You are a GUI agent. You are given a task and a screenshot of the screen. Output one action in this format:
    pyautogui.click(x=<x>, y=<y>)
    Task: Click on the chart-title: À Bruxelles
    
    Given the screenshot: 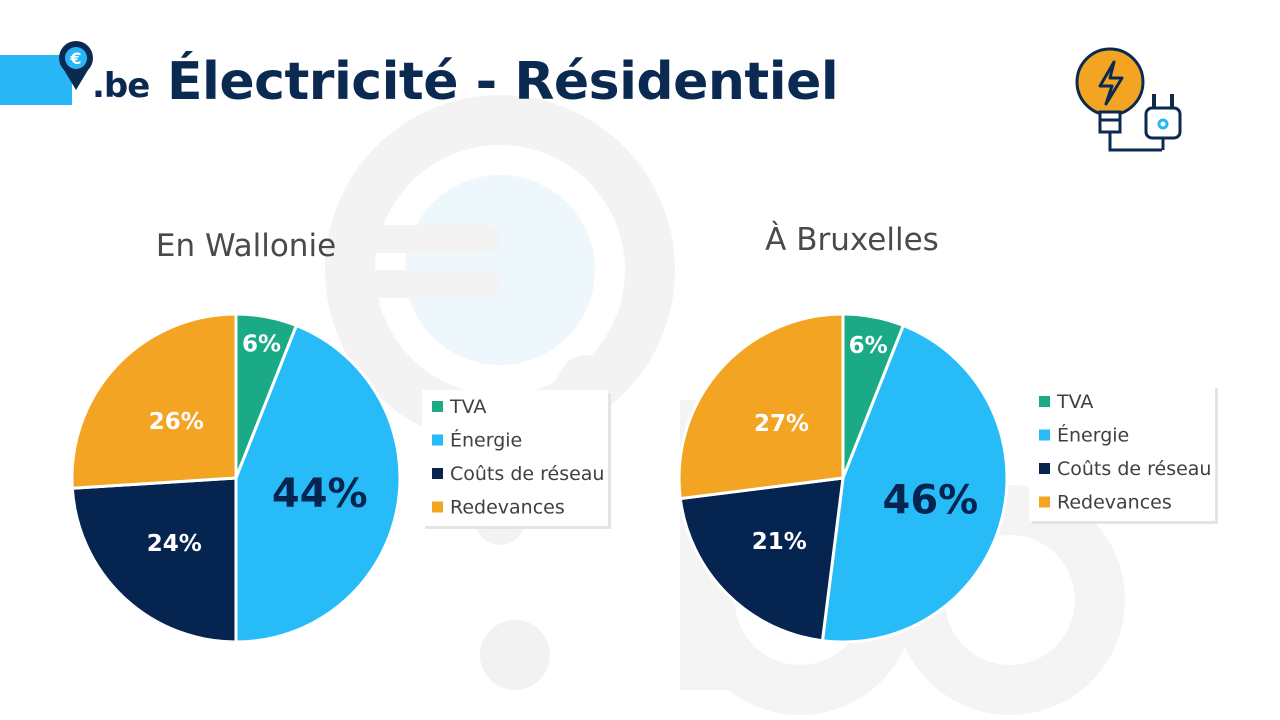 What is the action you would take?
    pyautogui.click(x=852, y=240)
    